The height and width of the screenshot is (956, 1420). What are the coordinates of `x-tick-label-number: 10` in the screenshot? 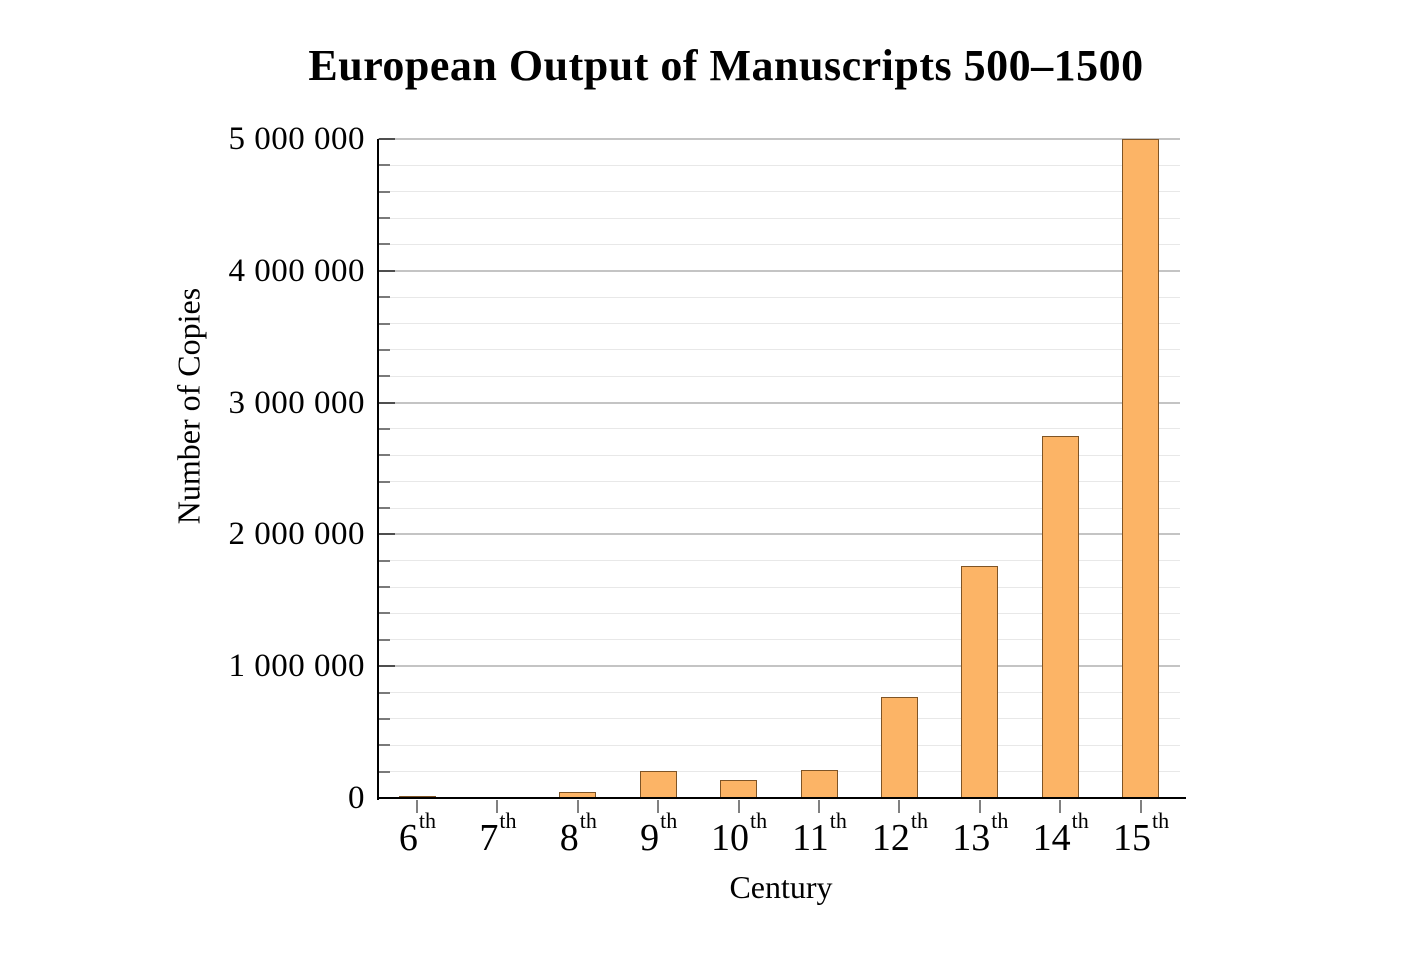 It's located at (730, 838).